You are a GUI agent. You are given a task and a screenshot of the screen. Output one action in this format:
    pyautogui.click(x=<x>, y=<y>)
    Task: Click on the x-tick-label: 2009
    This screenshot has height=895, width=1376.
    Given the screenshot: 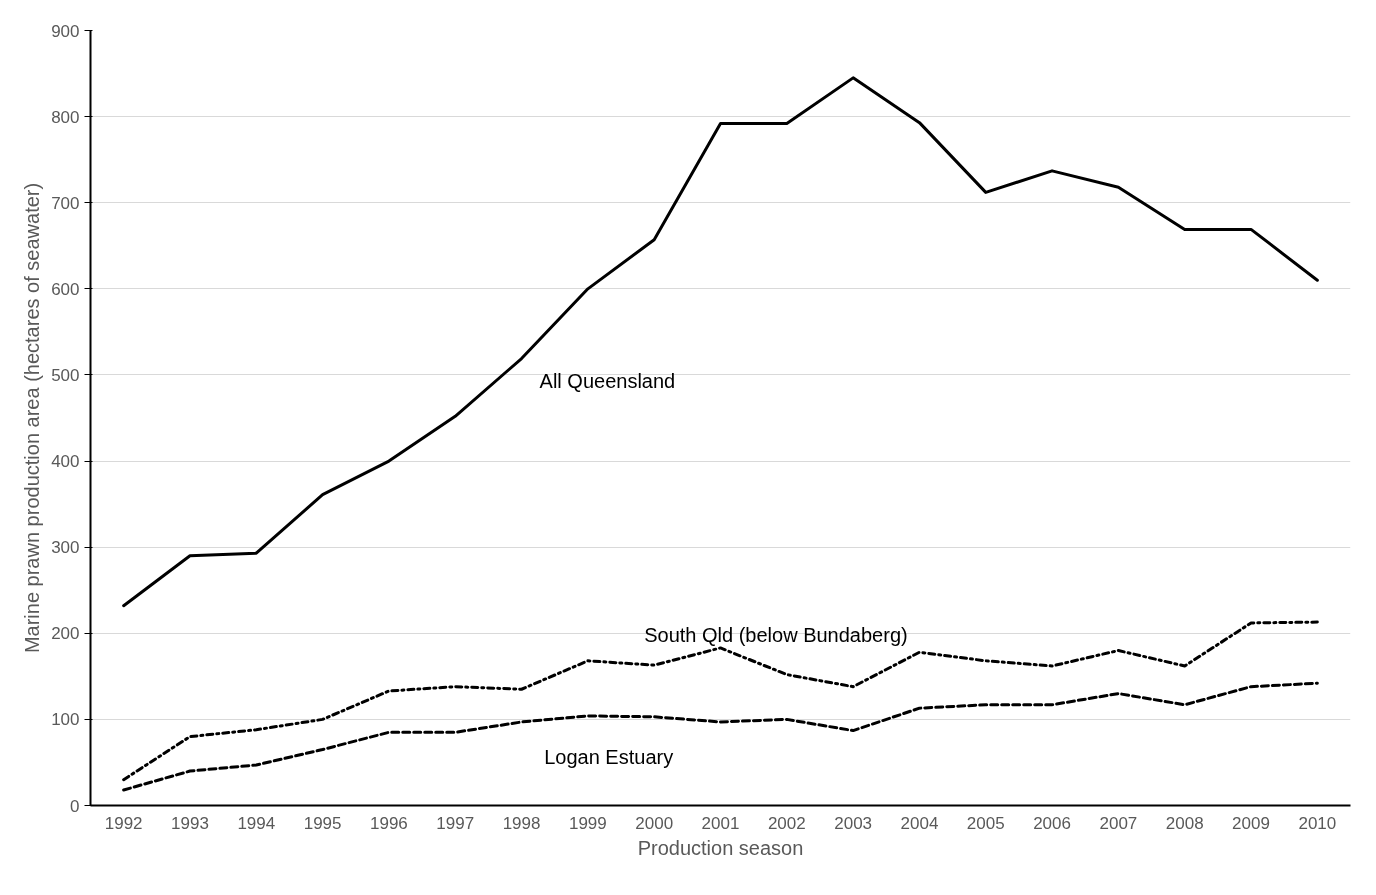 What is the action you would take?
    pyautogui.click(x=1251, y=823)
    